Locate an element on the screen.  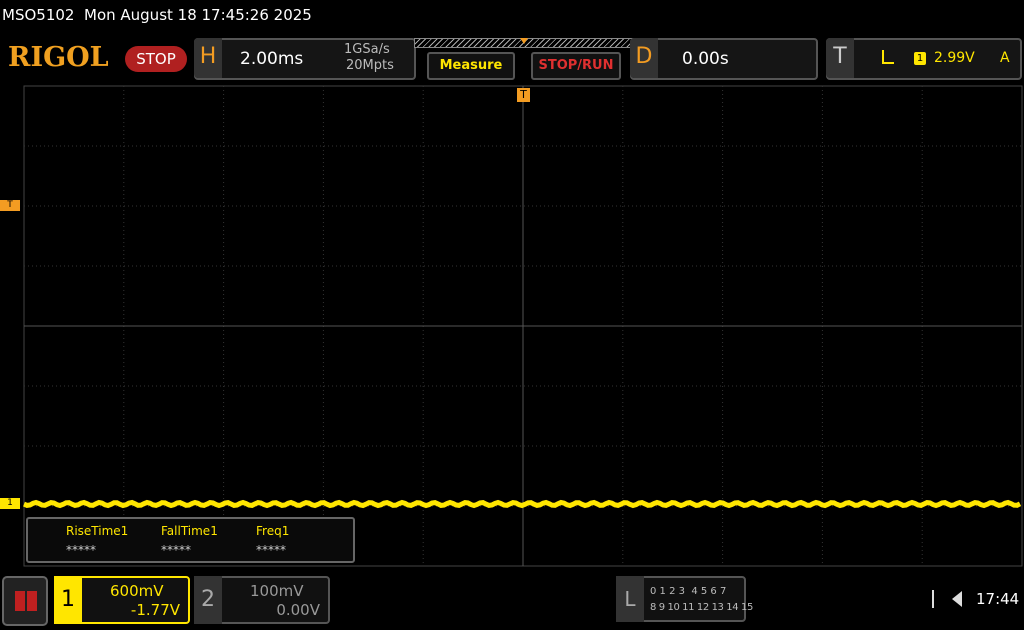
channel1-panel: 1 600mV -1.77V is located at coordinates (122, 600).